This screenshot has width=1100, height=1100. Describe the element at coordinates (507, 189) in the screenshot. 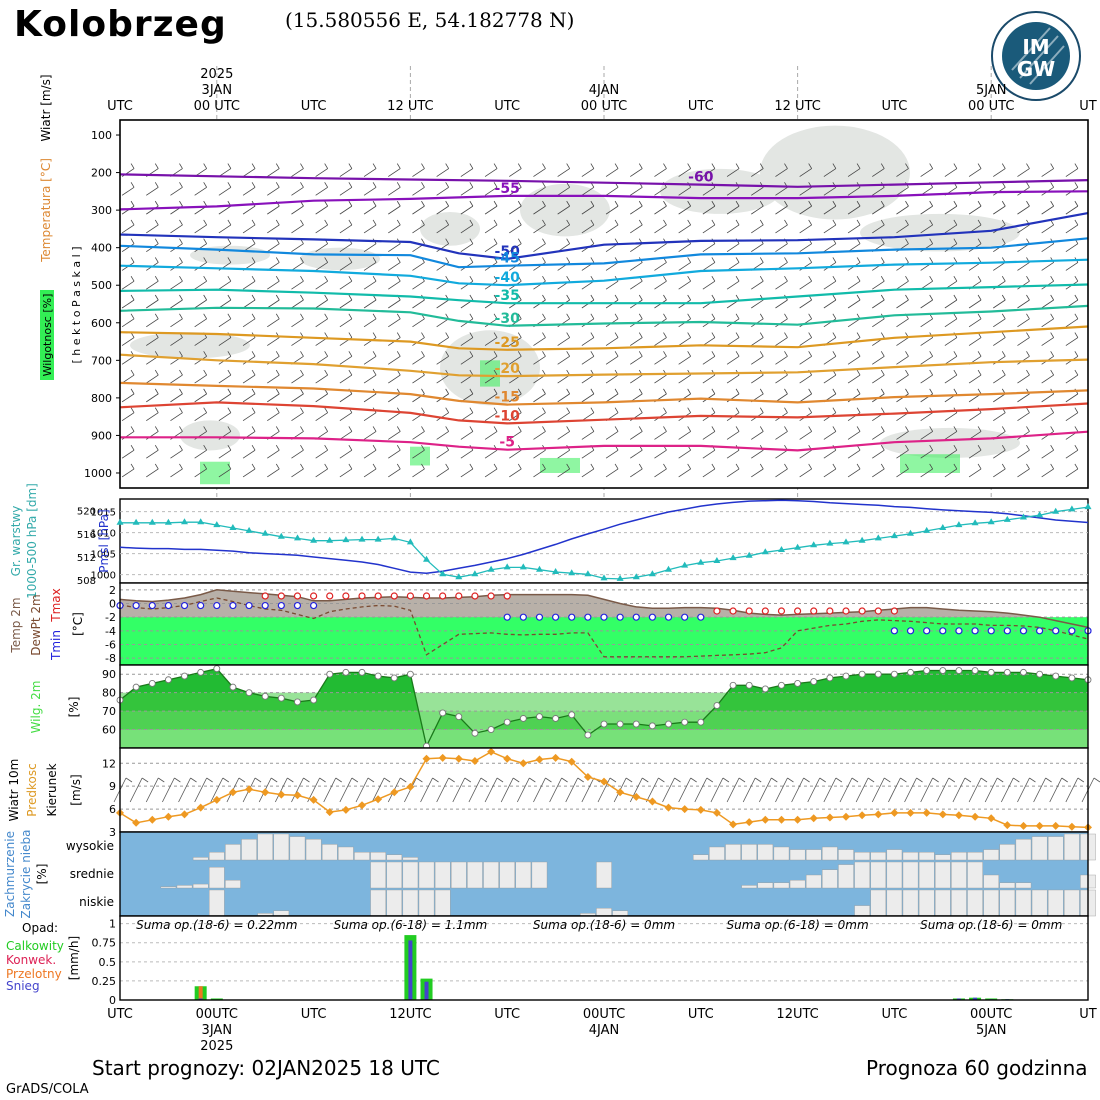

I see `isotherm-label: -55` at that location.